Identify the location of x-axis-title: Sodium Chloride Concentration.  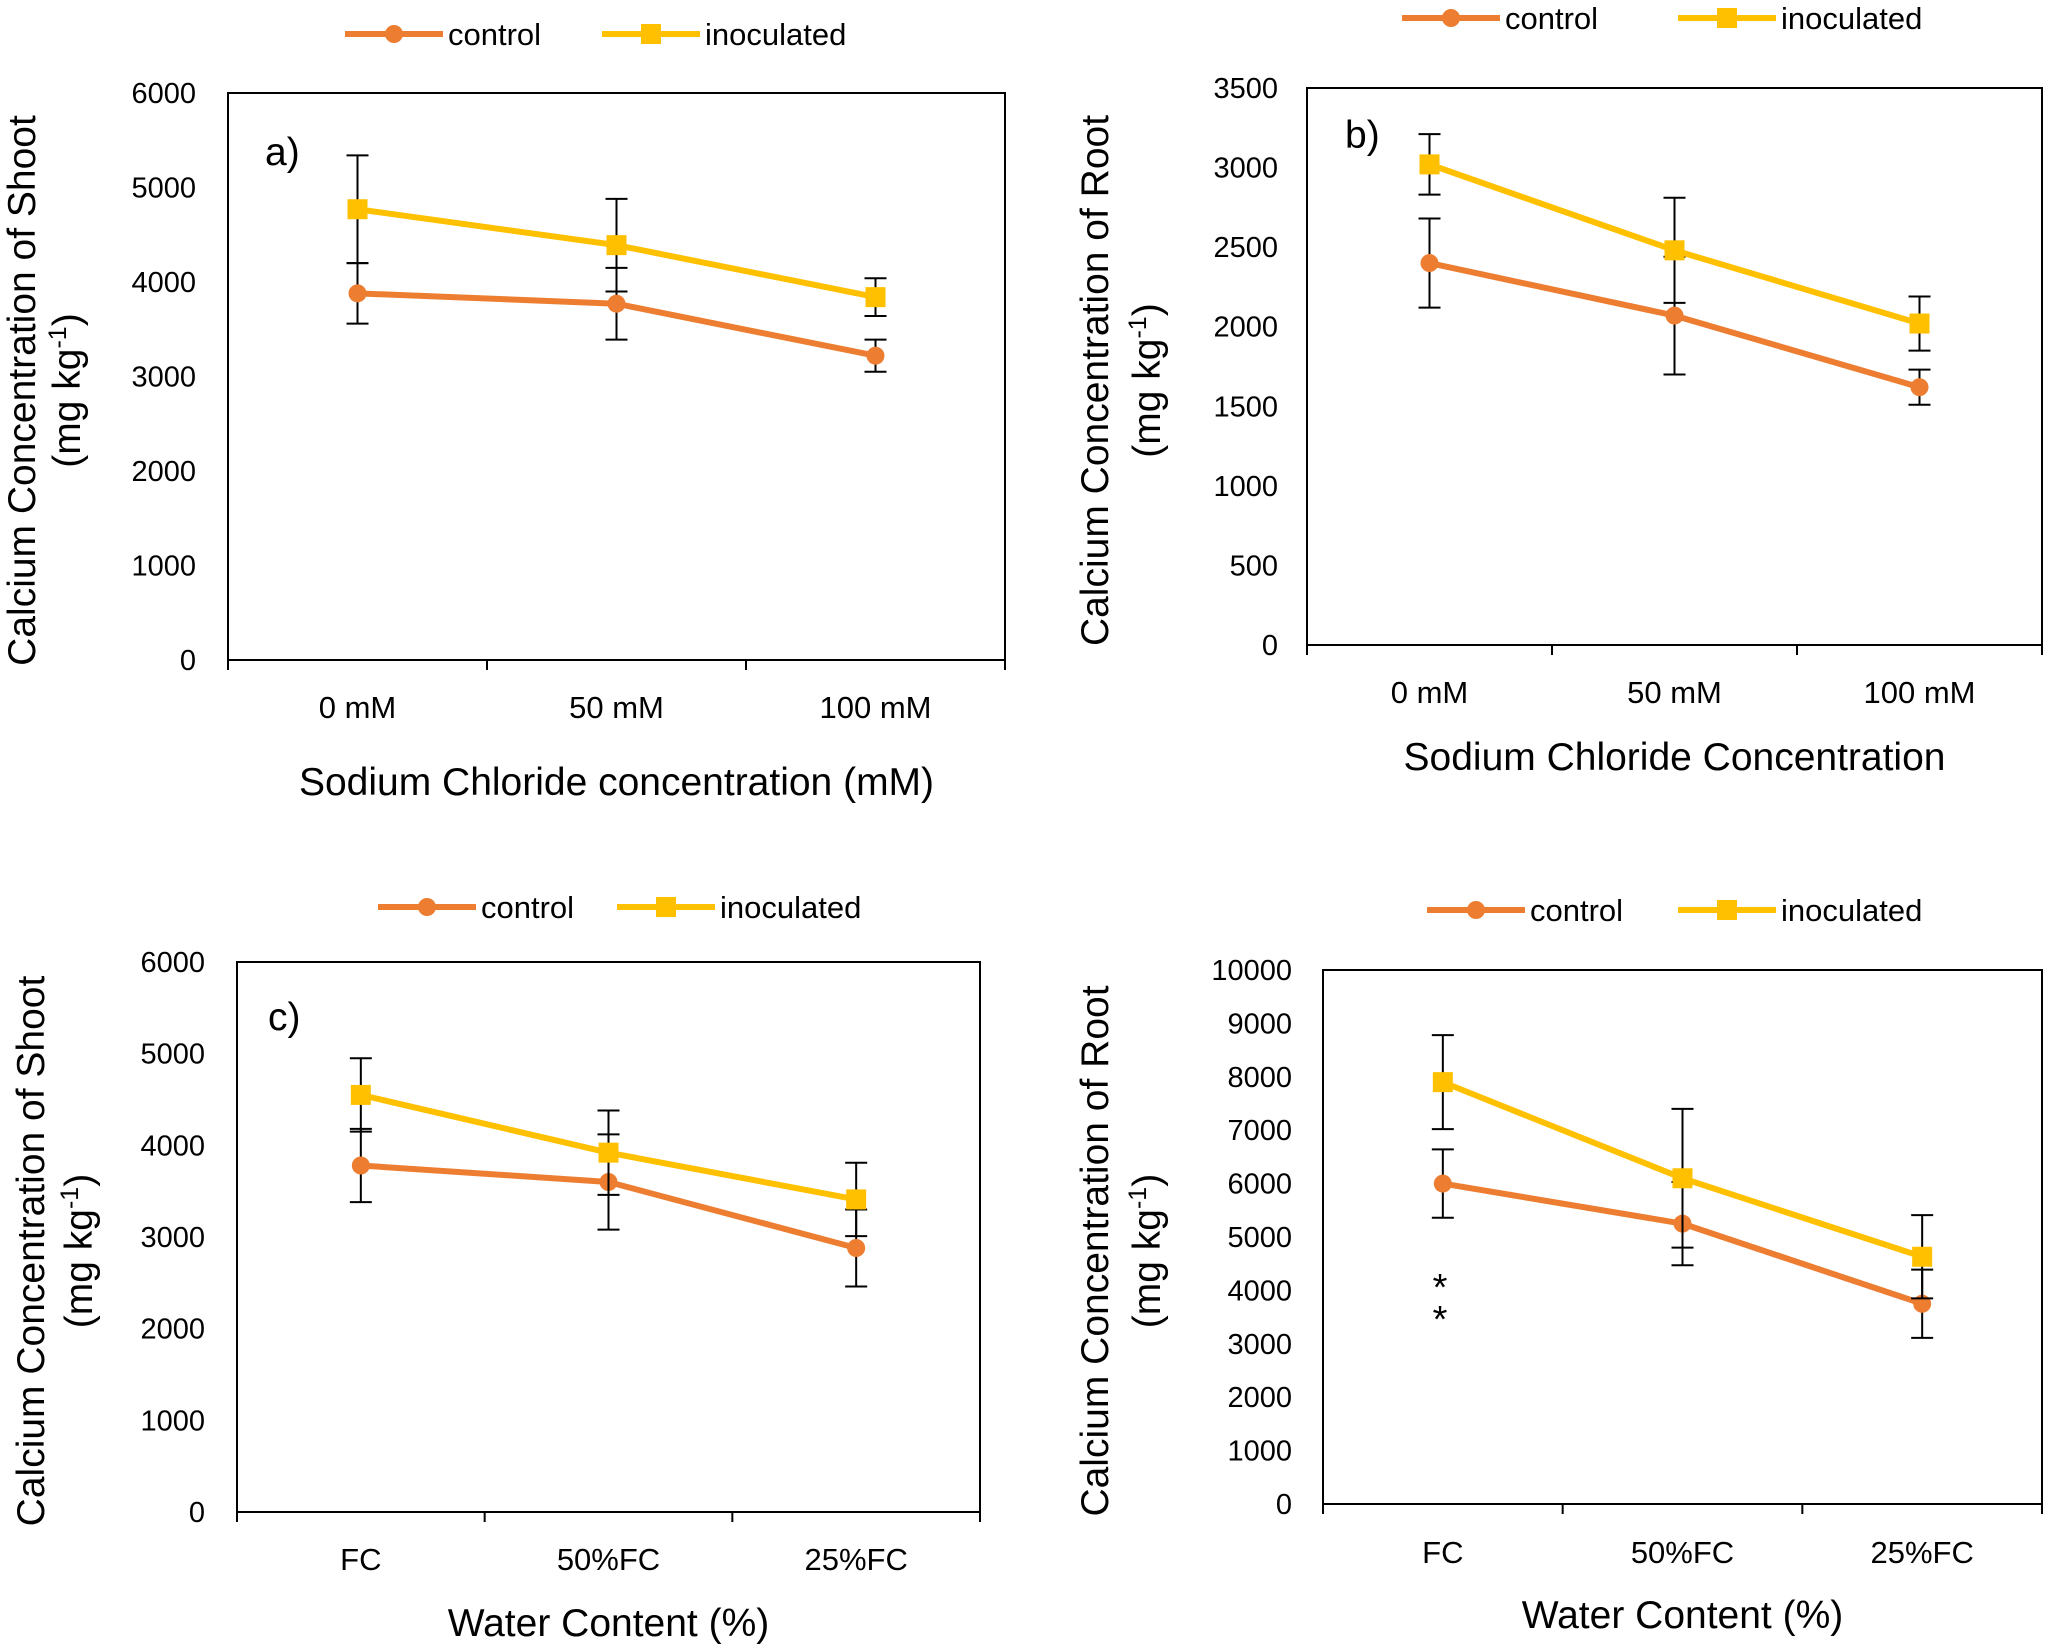
(1675, 757).